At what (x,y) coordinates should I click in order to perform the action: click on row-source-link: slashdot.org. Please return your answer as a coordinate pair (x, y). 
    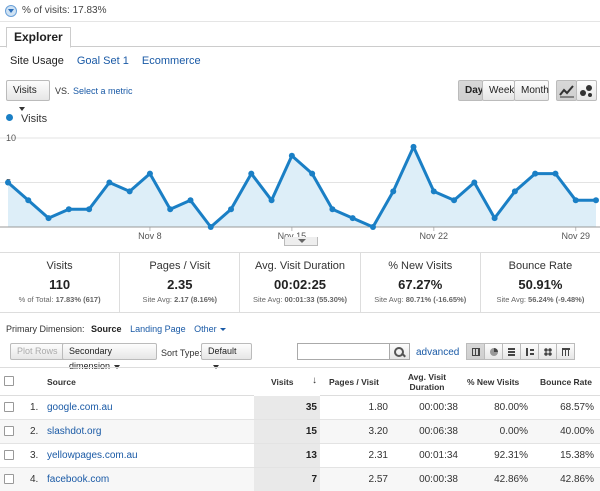
    Looking at the image, I should click on (74, 431).